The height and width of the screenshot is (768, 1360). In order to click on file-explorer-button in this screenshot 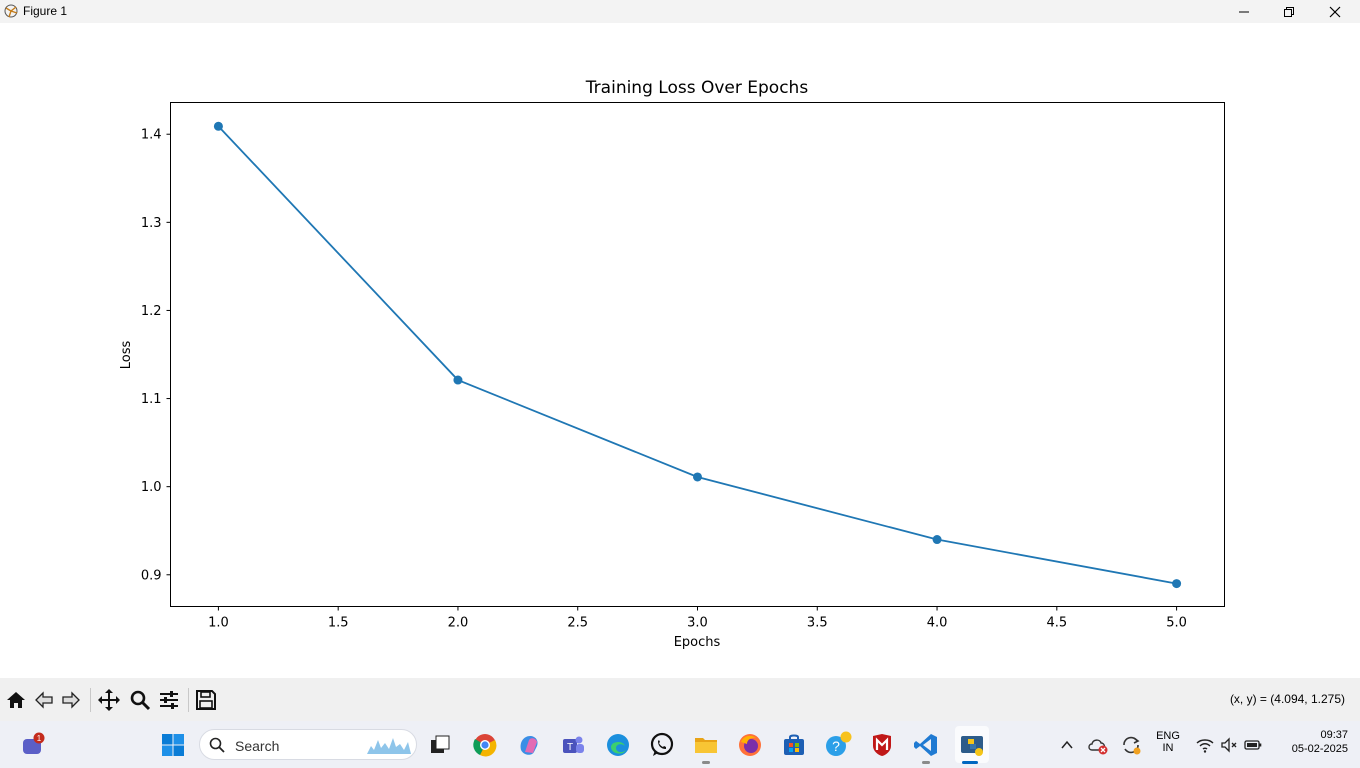, I will do `click(706, 745)`.